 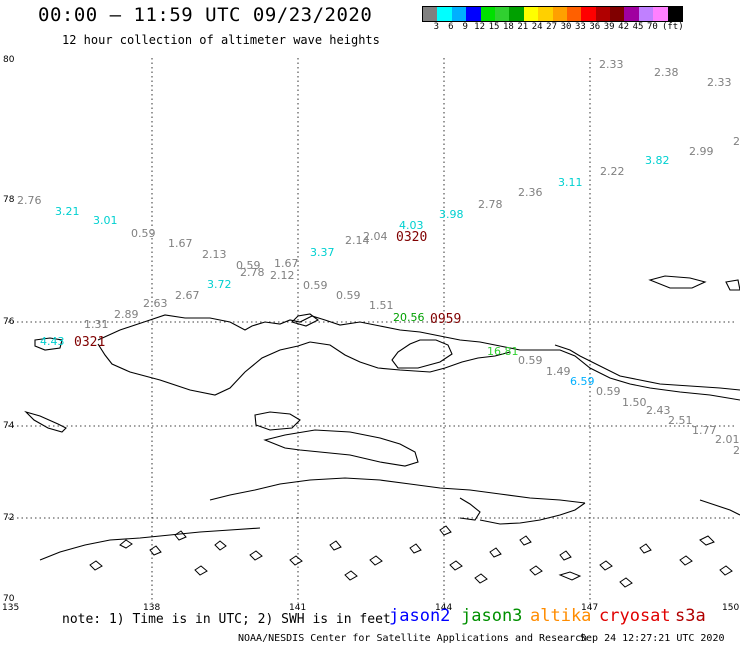 I want to click on wave-height-label: 2.12, so click(x=282, y=275).